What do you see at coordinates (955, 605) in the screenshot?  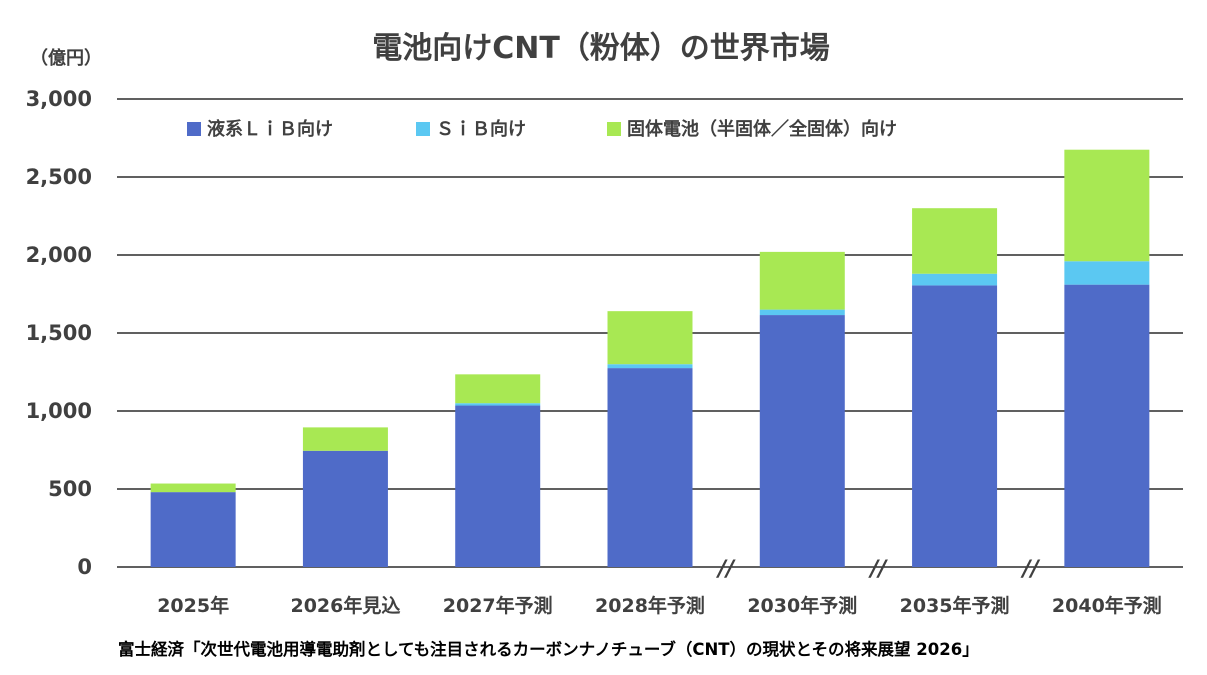 I see `x-tick-label: 2035年予測` at bounding box center [955, 605].